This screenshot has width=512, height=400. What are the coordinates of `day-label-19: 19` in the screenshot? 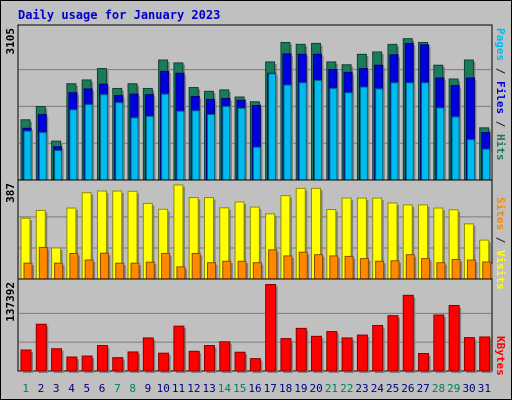 It's located at (300, 388).